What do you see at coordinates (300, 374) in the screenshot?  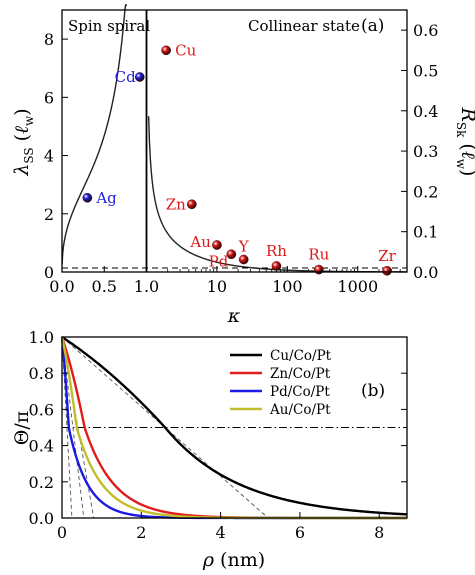 I see `legend-label: Zn/Co/Pt` at bounding box center [300, 374].